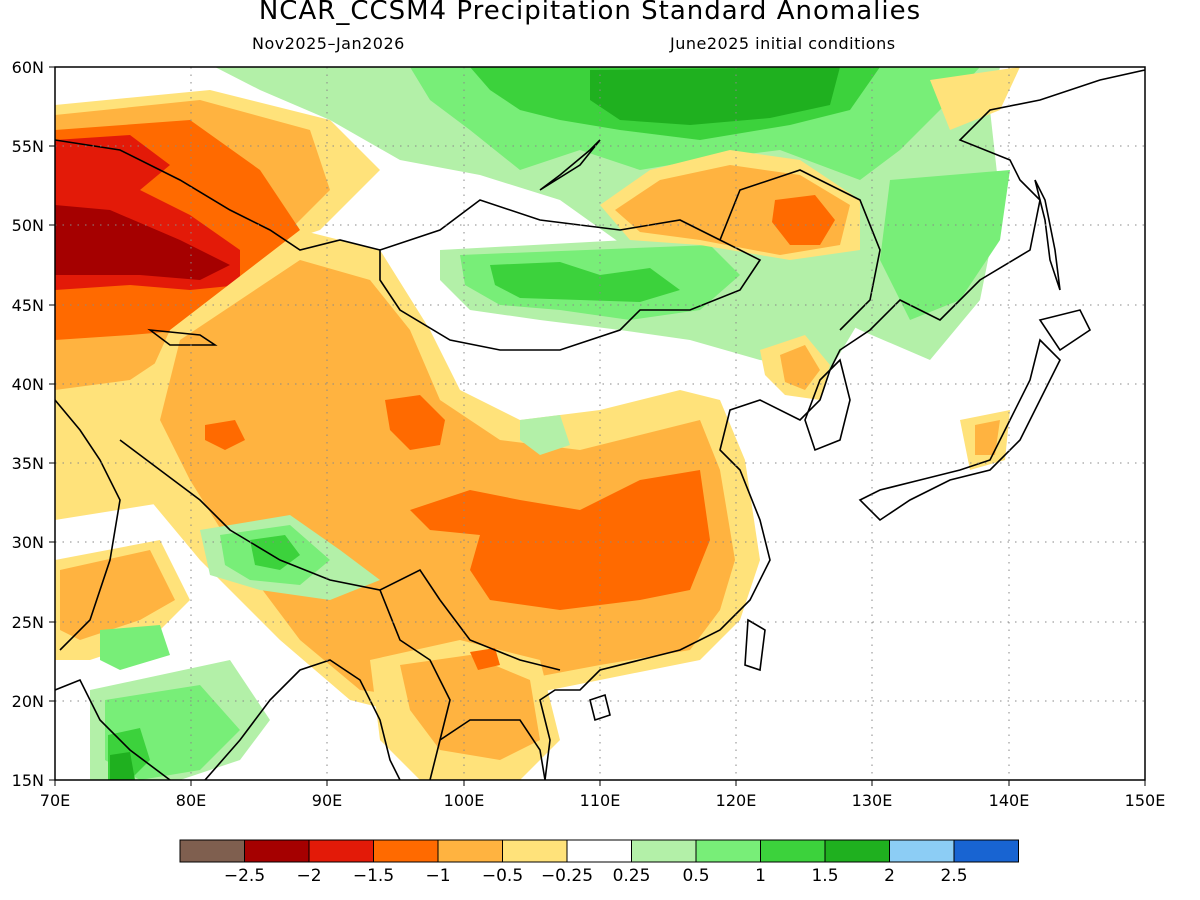 This screenshot has height=900, width=1200. I want to click on coastline-korea, so click(827, 405).